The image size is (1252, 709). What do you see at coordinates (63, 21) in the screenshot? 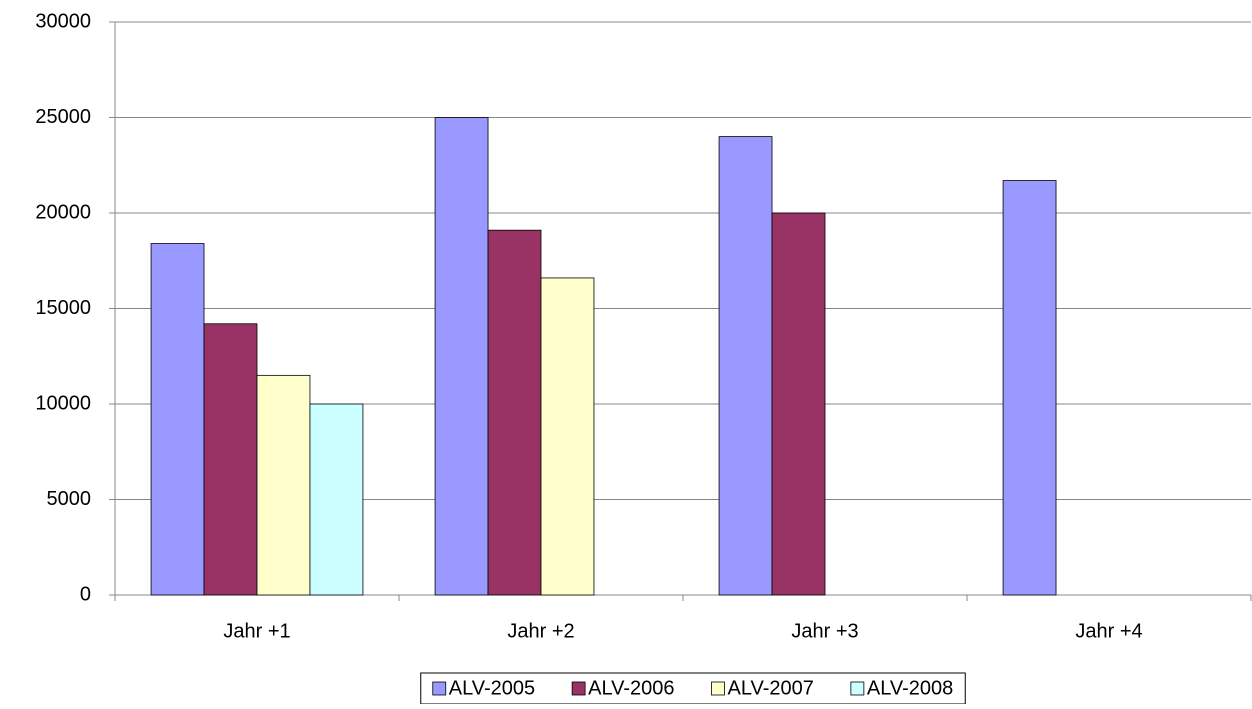
I see `y-tick-label: 30000` at bounding box center [63, 21].